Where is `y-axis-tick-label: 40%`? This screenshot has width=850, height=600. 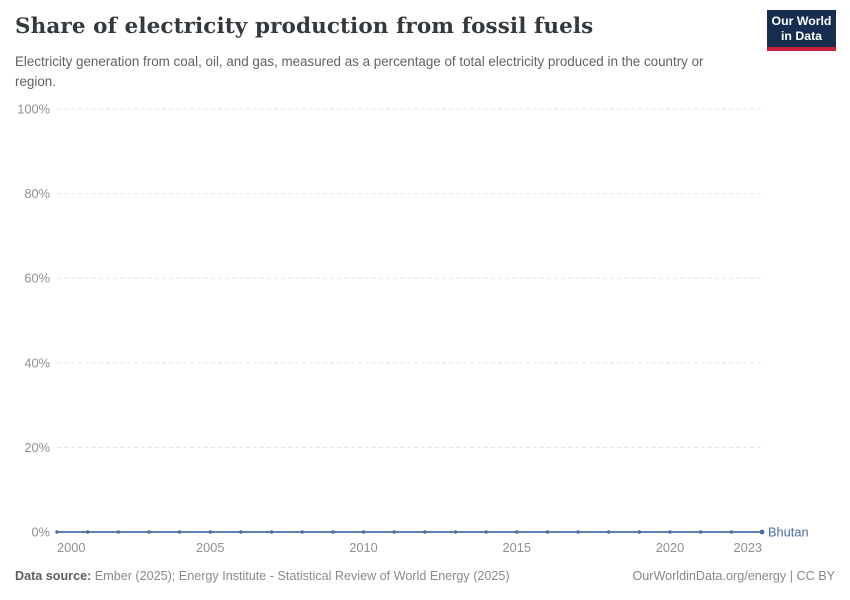
y-axis-tick-label: 40% is located at coordinates (37, 362).